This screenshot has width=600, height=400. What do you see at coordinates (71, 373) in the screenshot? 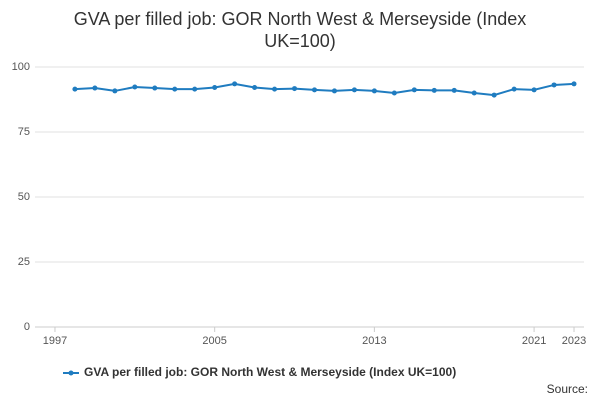
I see `legend-swatch-point` at bounding box center [71, 373].